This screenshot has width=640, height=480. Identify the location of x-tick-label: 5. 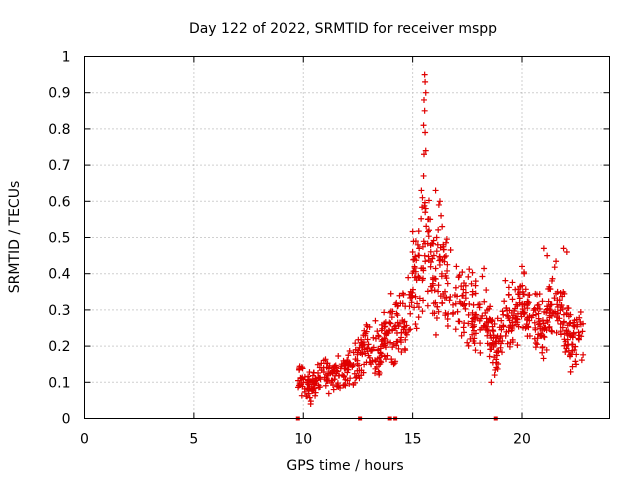
(193, 440).